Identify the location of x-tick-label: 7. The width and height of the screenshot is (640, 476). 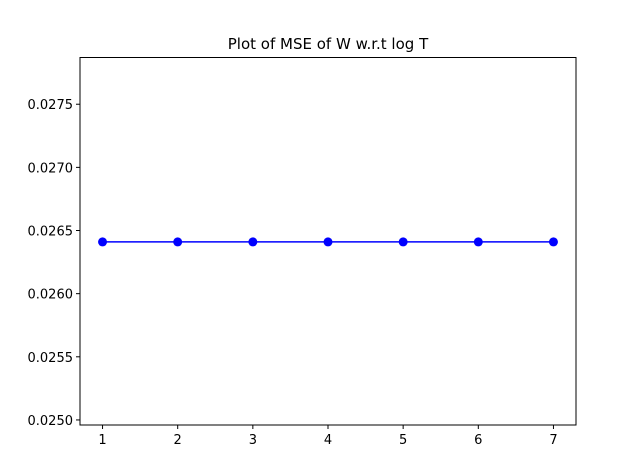
(553, 440).